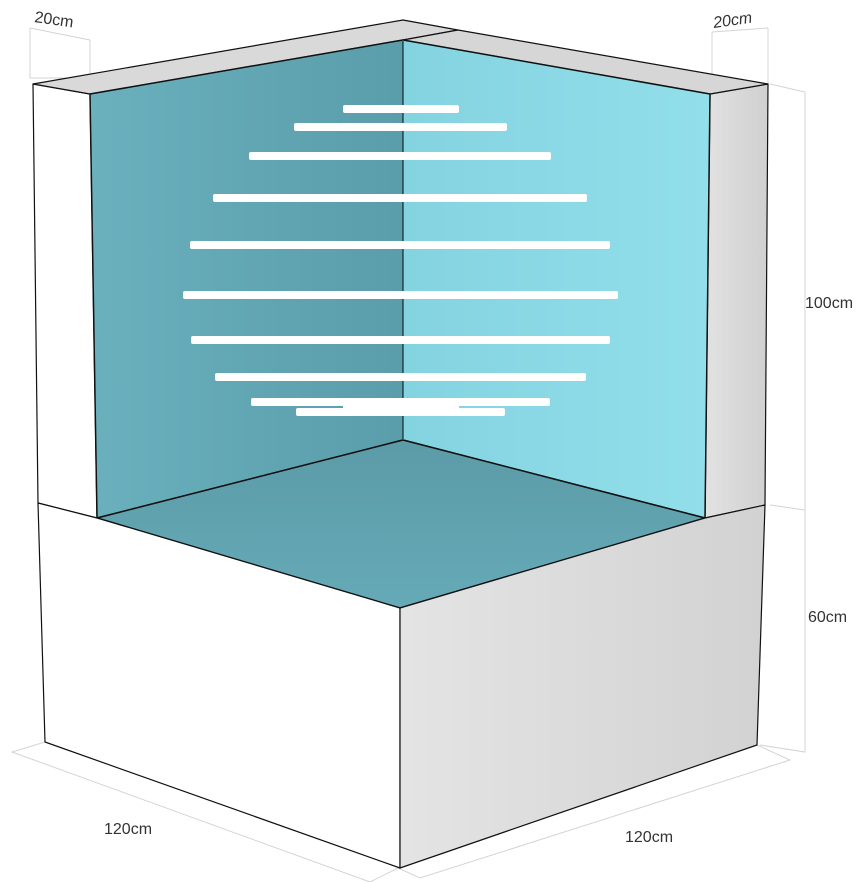 The width and height of the screenshot is (868, 882). I want to click on left-frame-pillar, so click(65, 301).